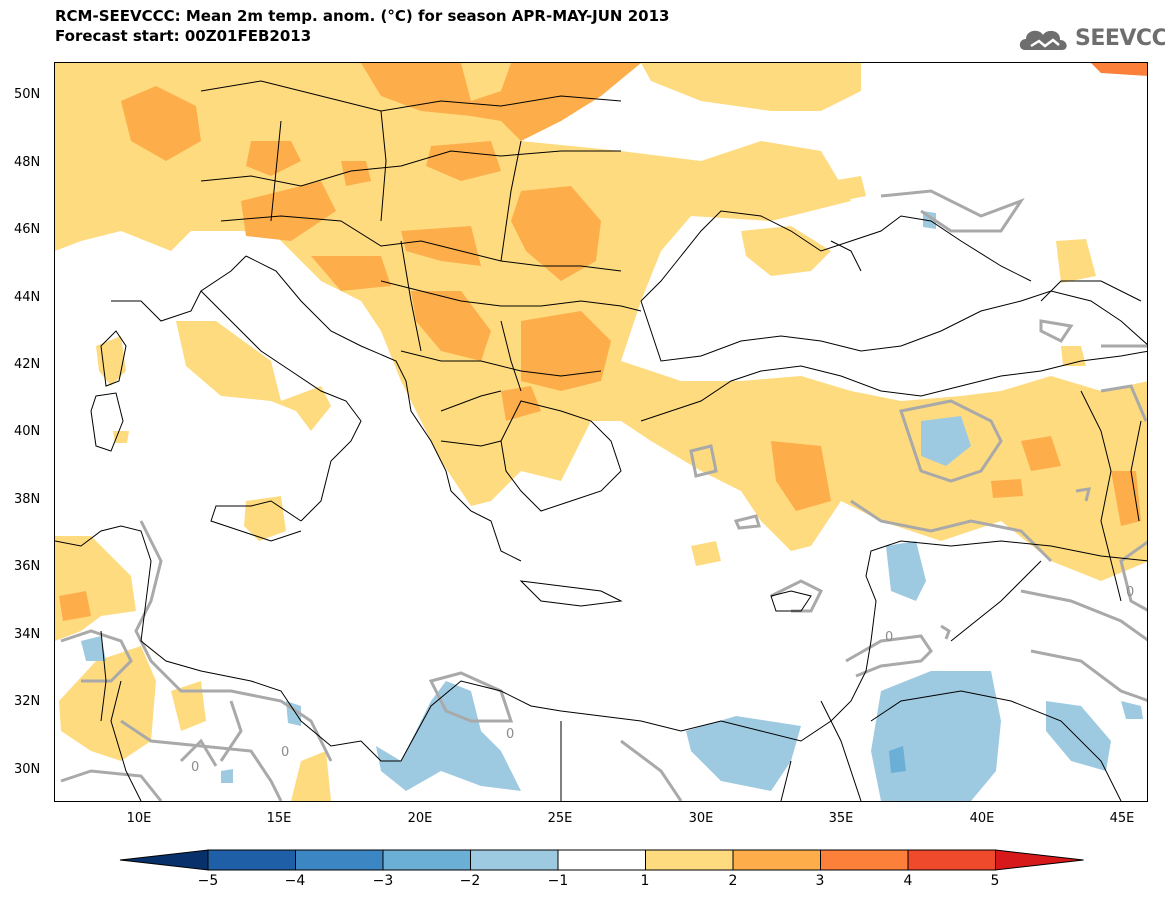  I want to click on colorbar-label: 3, so click(820, 881).